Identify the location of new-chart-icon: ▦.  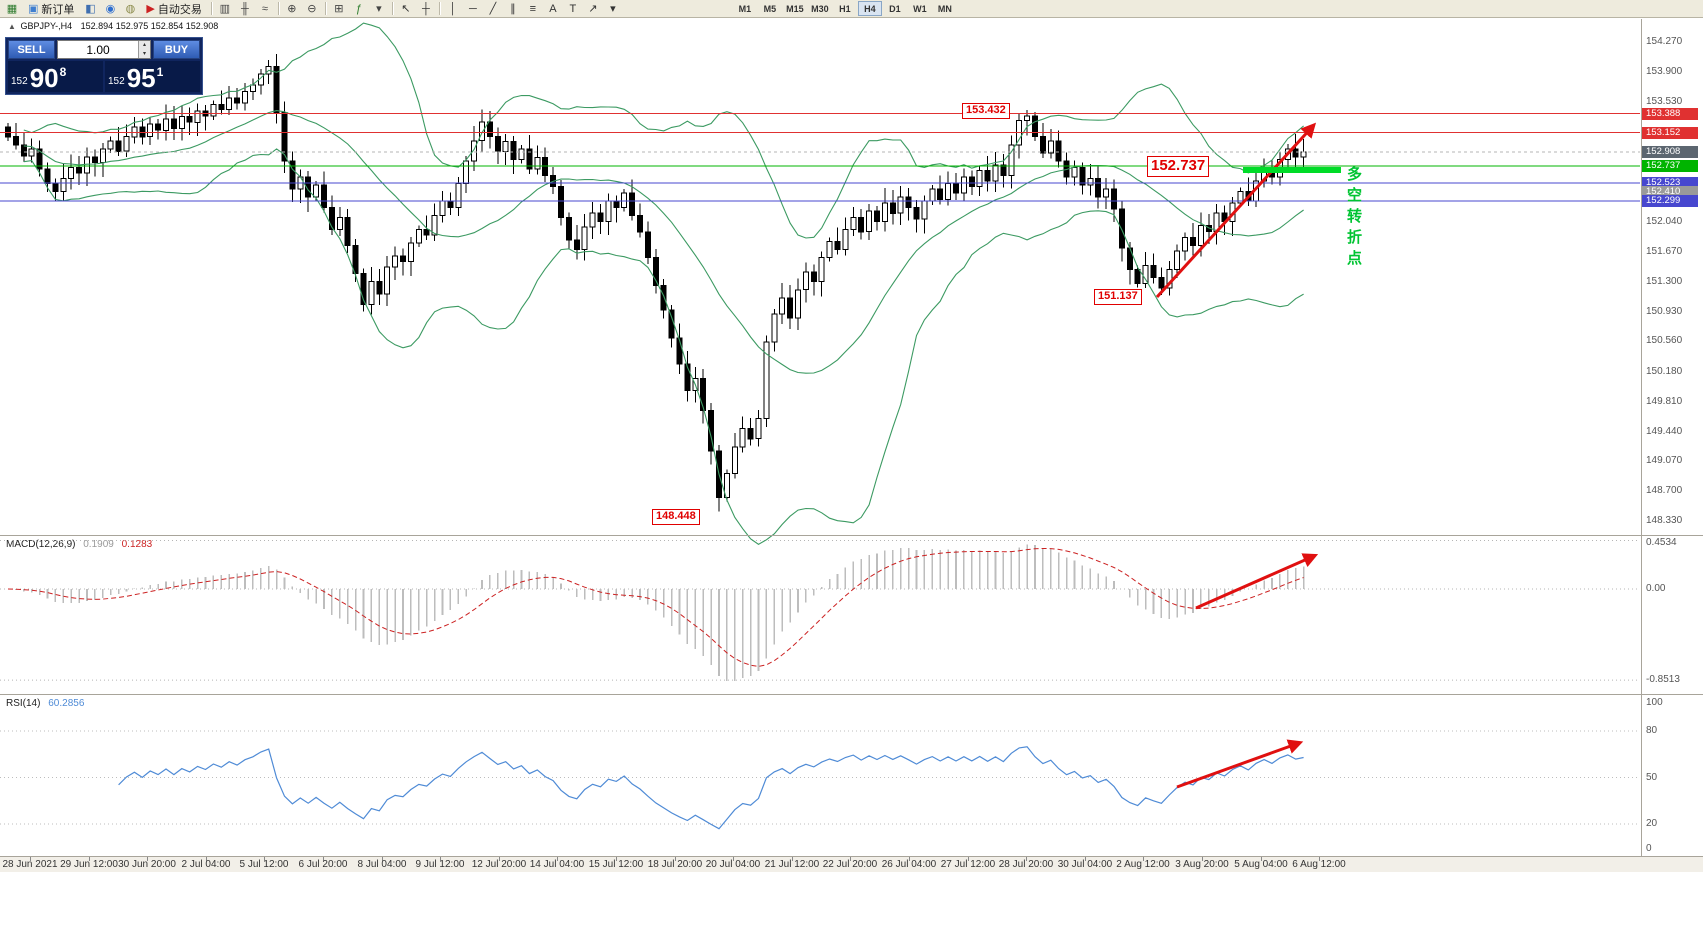
(12, 9).